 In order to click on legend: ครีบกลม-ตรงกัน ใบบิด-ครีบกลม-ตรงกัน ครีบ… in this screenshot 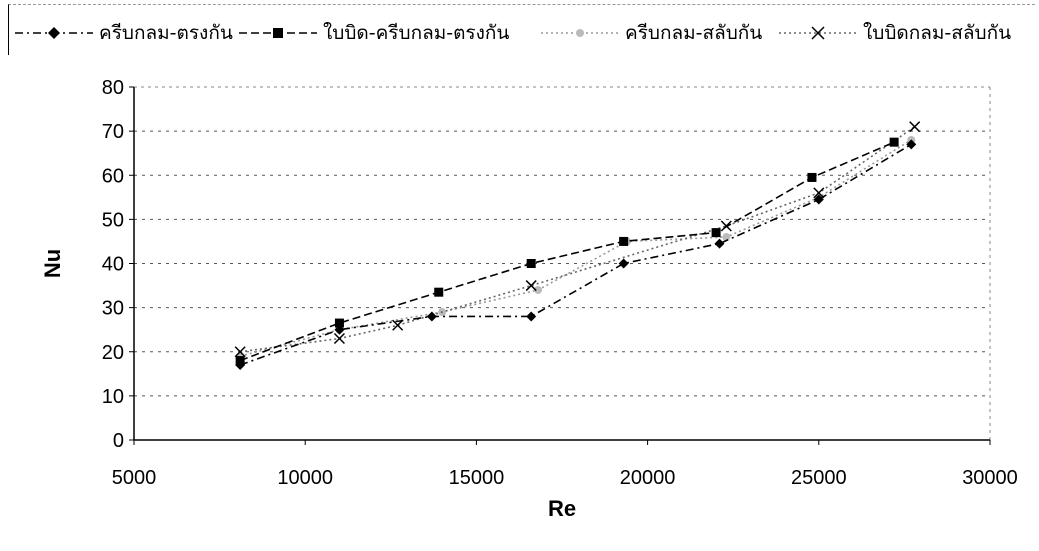, I will do `click(521, 29)`.